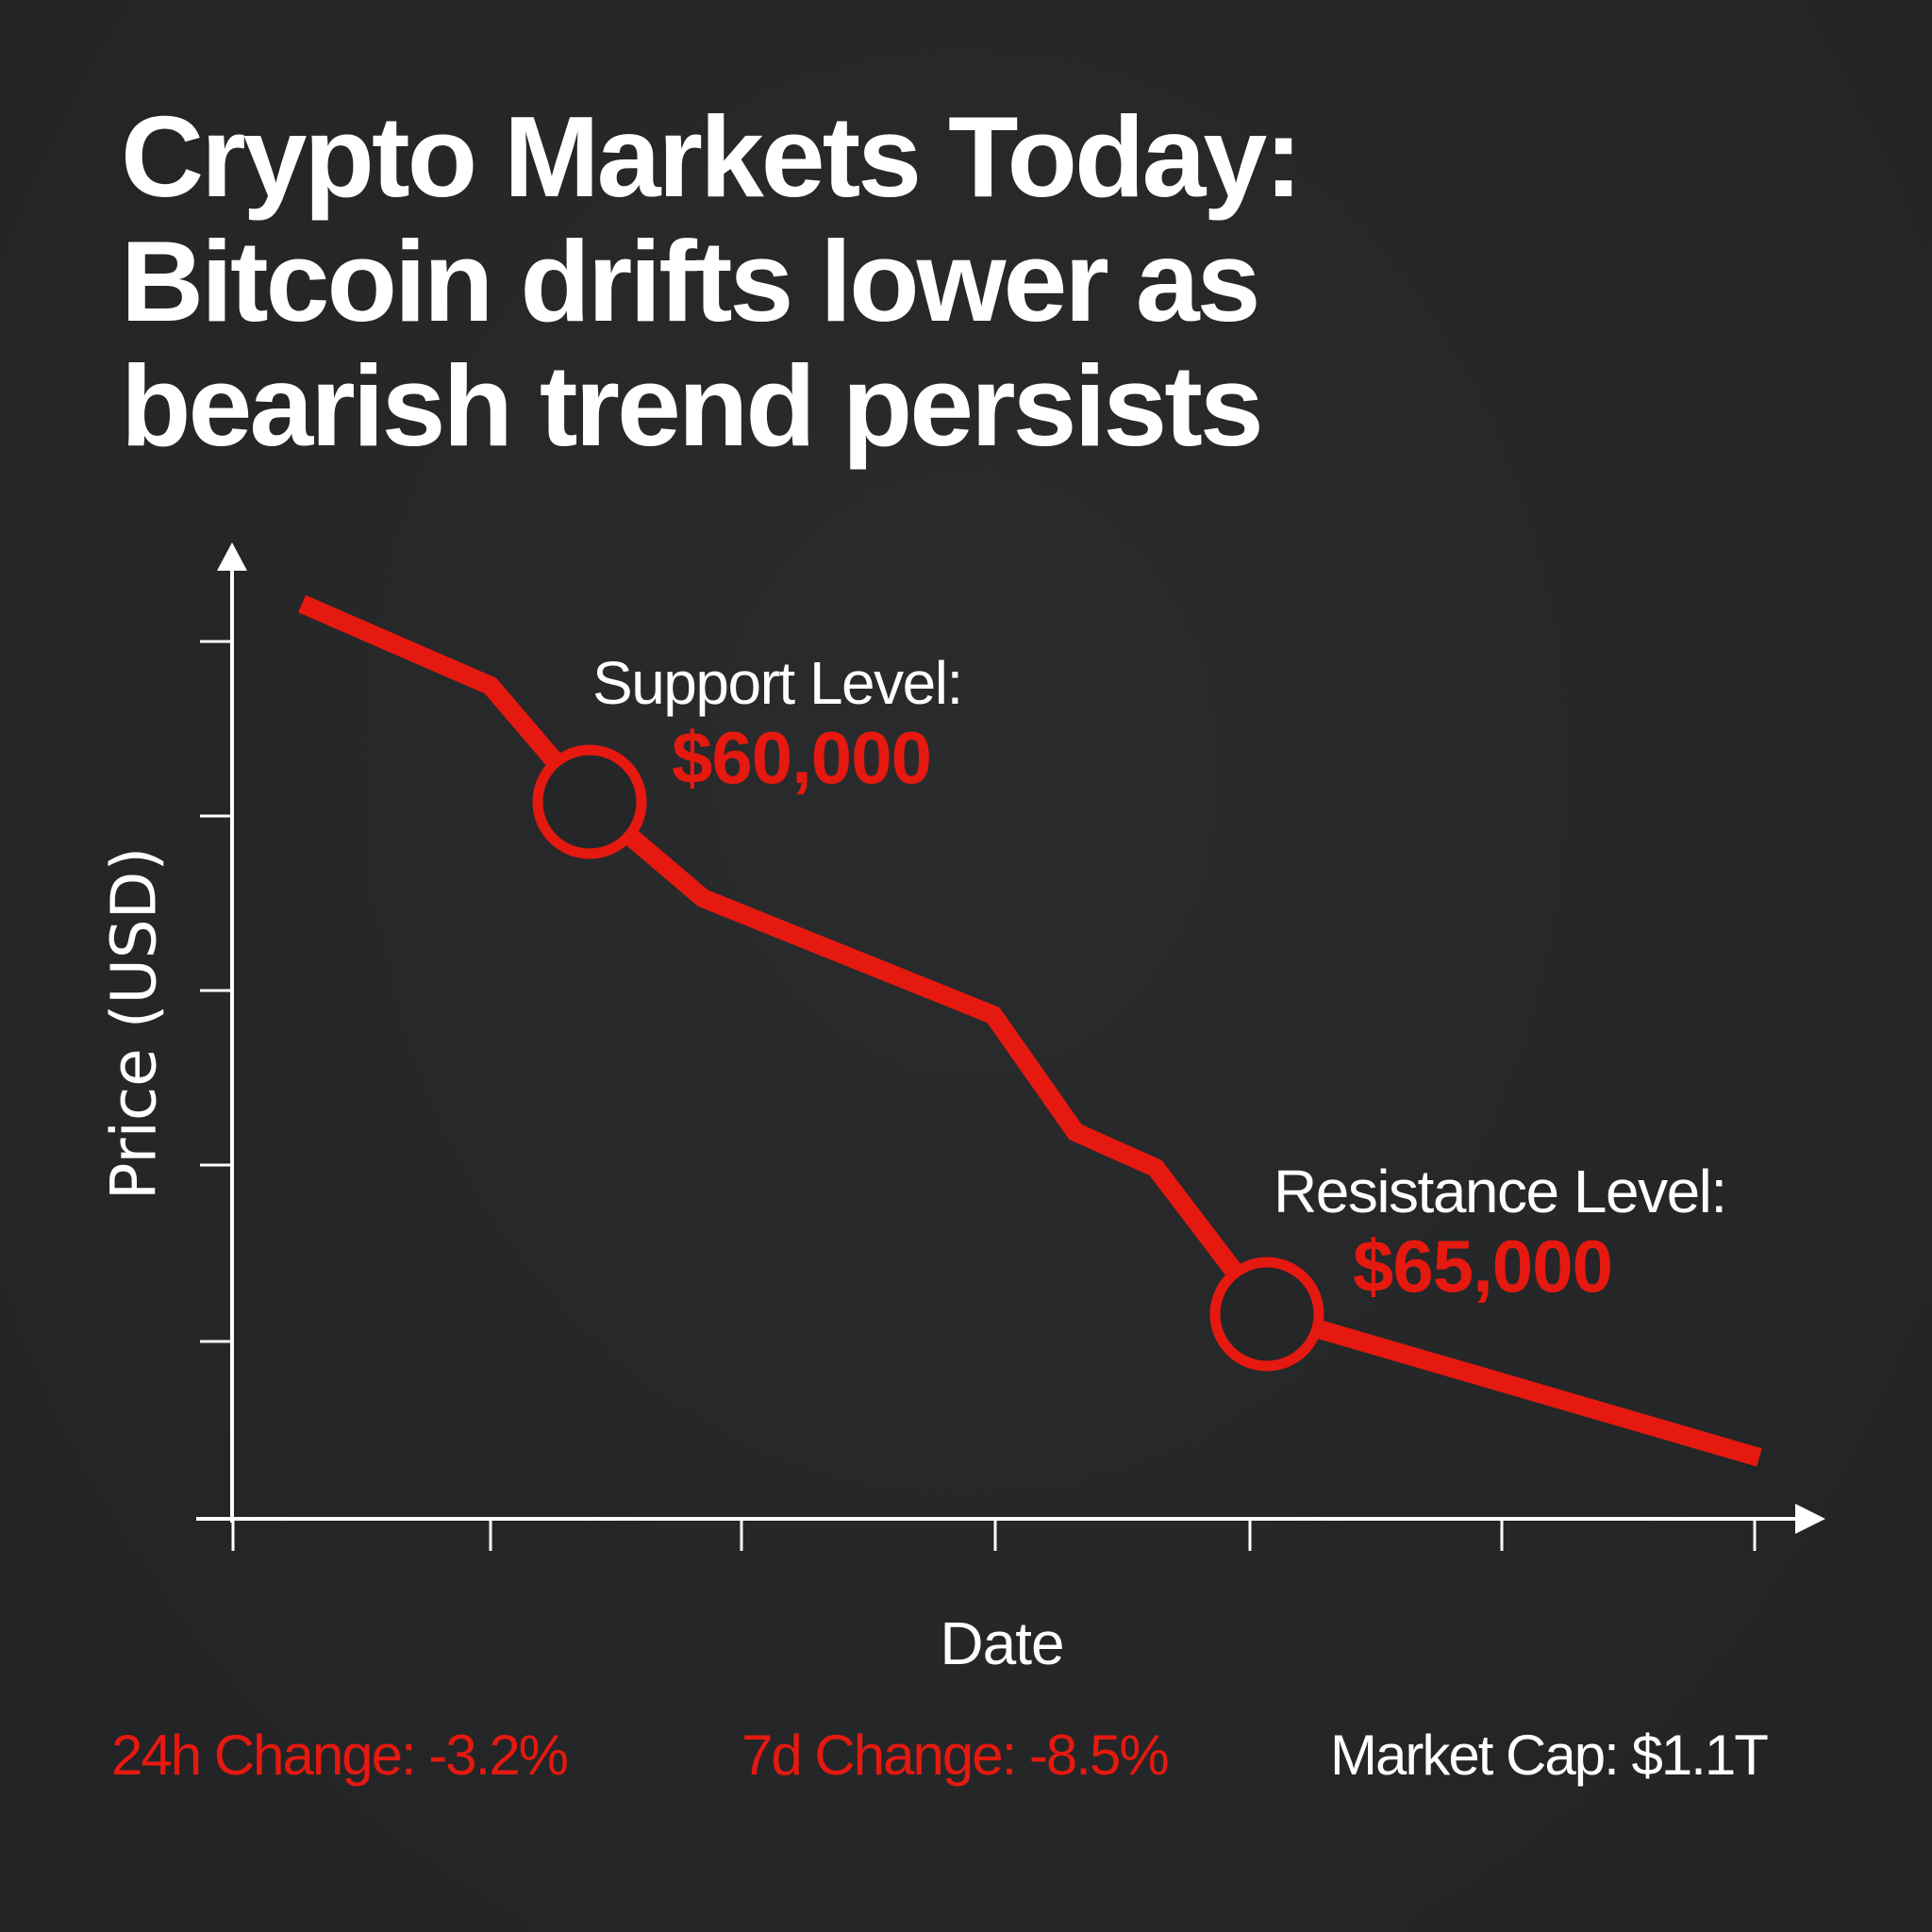 This screenshot has height=1932, width=1932. I want to click on x-ticks, so click(994, 1535).